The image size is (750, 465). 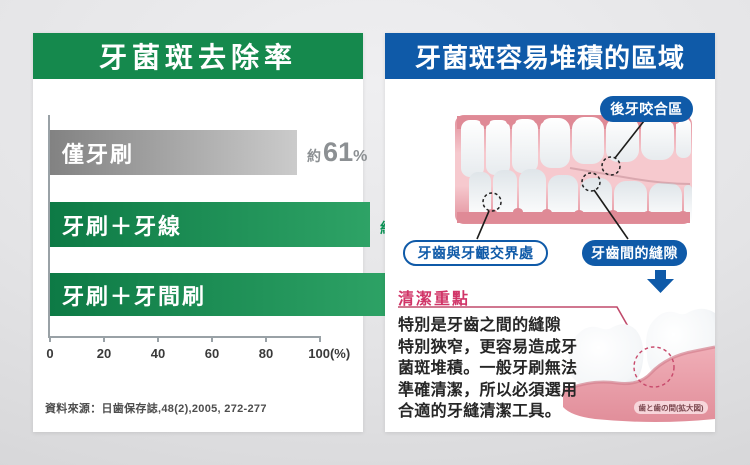 What do you see at coordinates (483, 225) in the screenshot?
I see `connector-line-gumline` at bounding box center [483, 225].